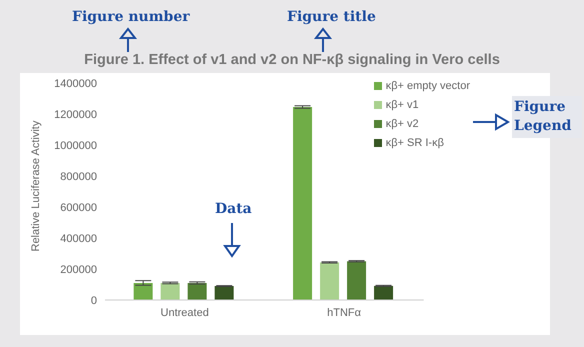 This screenshot has height=347, width=584. I want to click on annotation: Data, so click(233, 209).